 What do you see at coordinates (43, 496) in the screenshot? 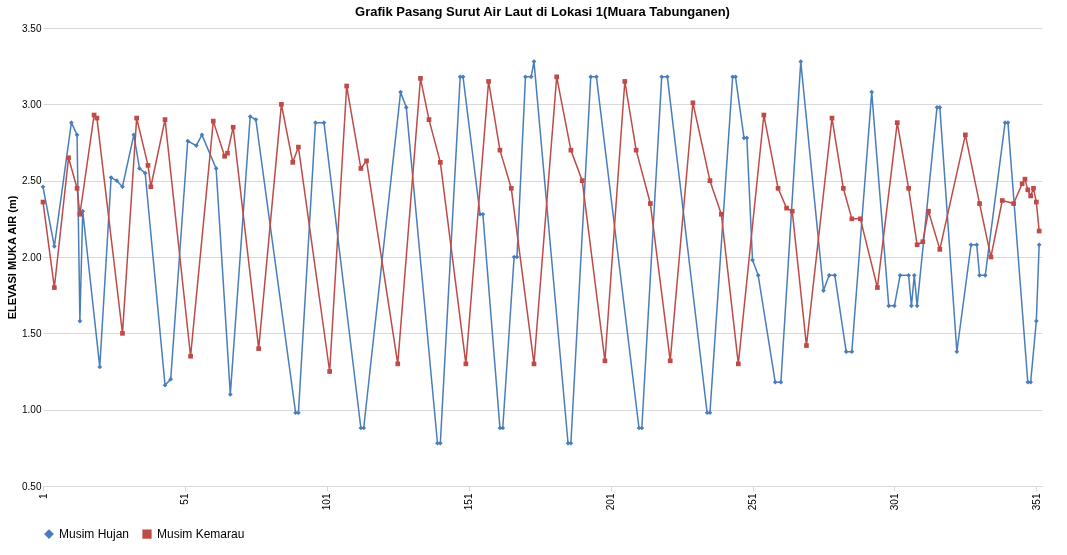
I see `x-tick-label: 1` at bounding box center [43, 496].